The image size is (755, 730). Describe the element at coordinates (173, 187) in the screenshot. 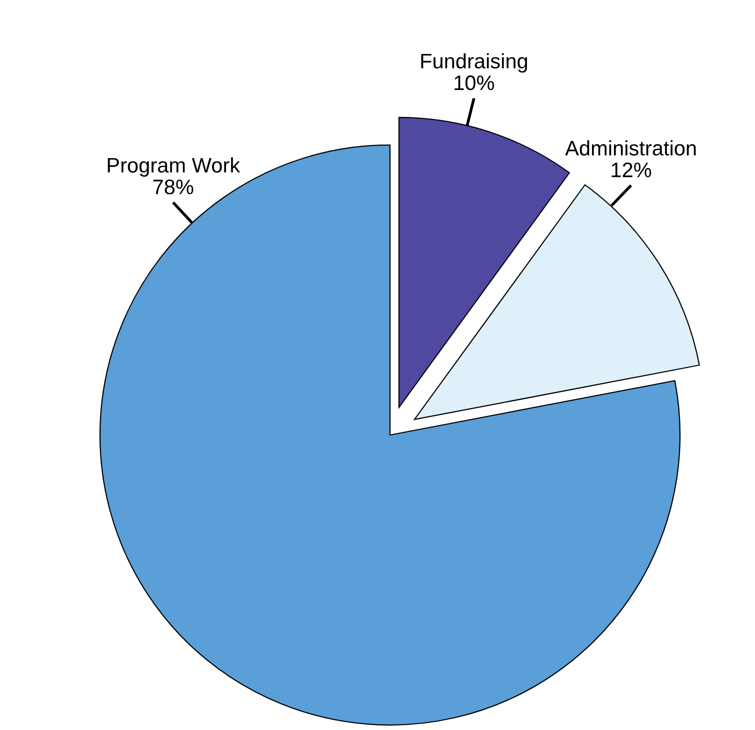

I see `data-label: 78%` at that location.